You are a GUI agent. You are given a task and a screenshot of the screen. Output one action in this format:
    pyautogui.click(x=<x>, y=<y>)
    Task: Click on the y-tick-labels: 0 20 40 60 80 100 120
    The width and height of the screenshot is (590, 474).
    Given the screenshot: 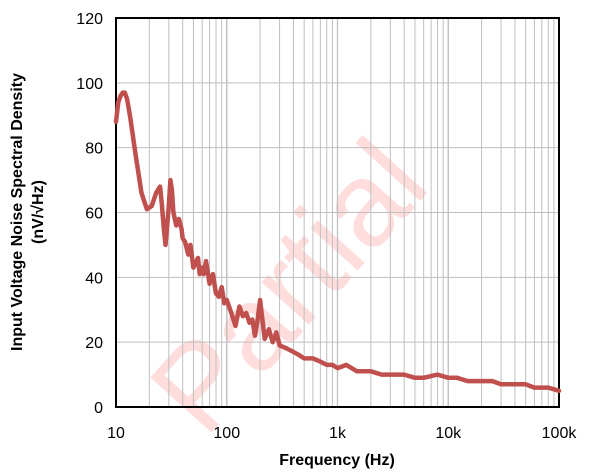 What is the action you would take?
    pyautogui.click(x=89, y=214)
    